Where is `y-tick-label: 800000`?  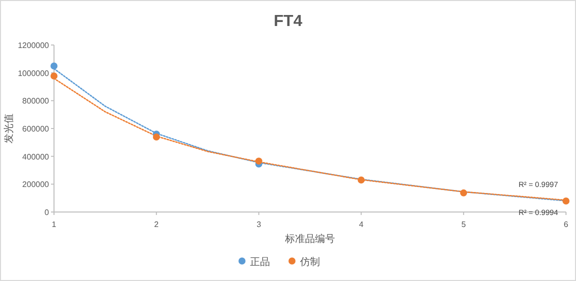
y-tick-label: 800000 is located at coordinates (36, 101).